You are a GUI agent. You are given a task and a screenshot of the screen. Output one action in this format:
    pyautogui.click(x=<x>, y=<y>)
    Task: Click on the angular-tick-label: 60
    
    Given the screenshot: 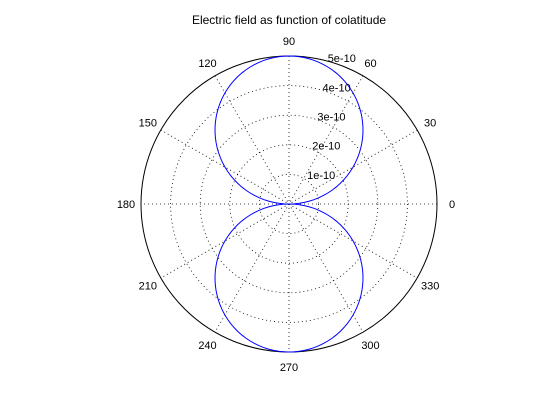 What is the action you would take?
    pyautogui.click(x=370, y=64)
    